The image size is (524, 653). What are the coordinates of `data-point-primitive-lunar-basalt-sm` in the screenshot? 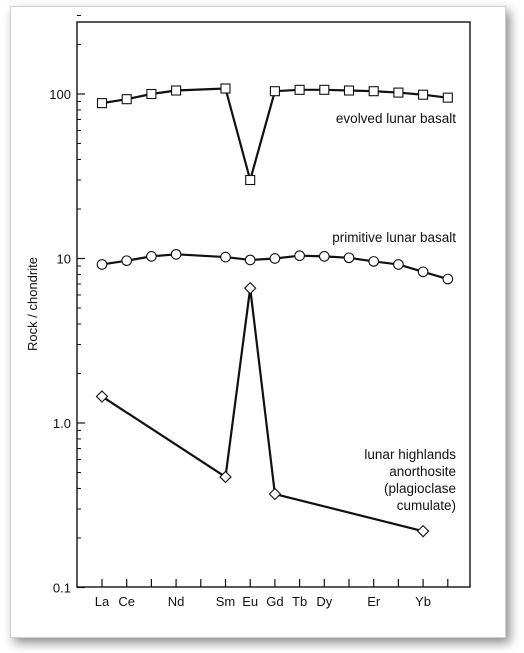 It's located at (225, 257).